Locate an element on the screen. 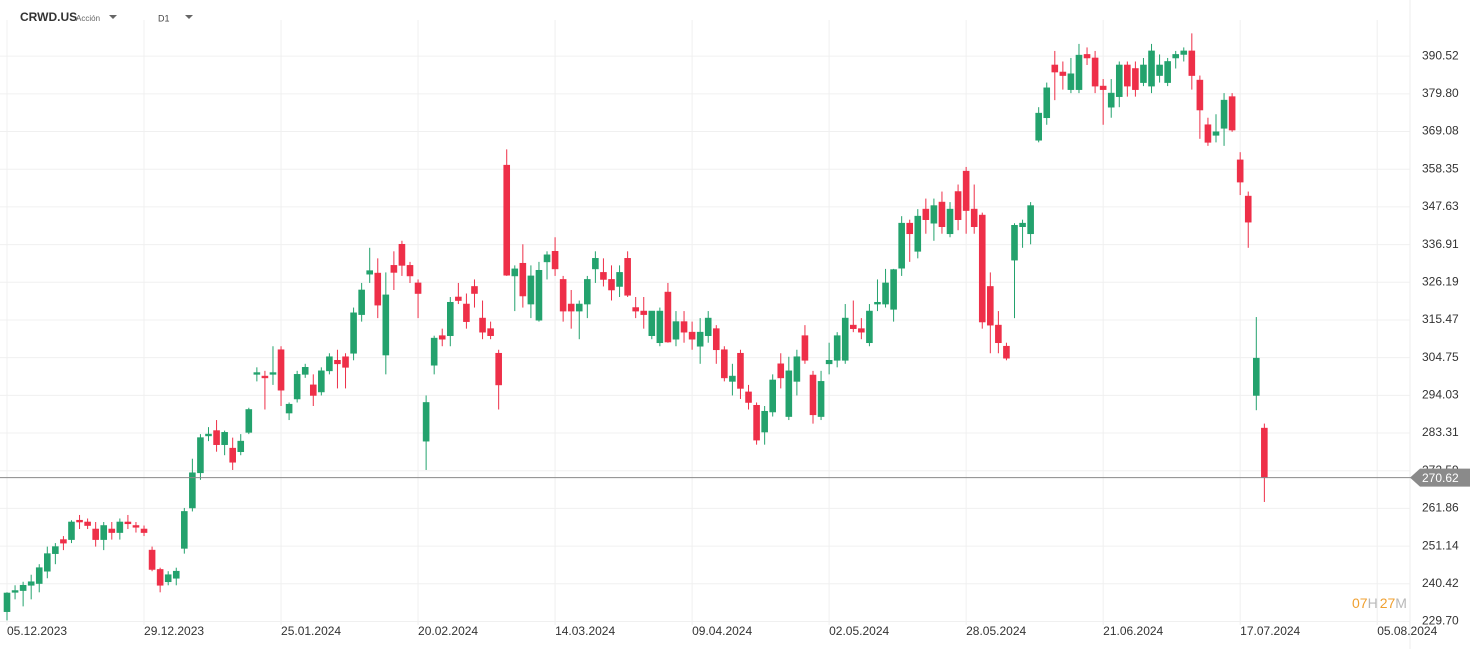 The height and width of the screenshot is (649, 1482). countdown-unit: M is located at coordinates (1401, 603).